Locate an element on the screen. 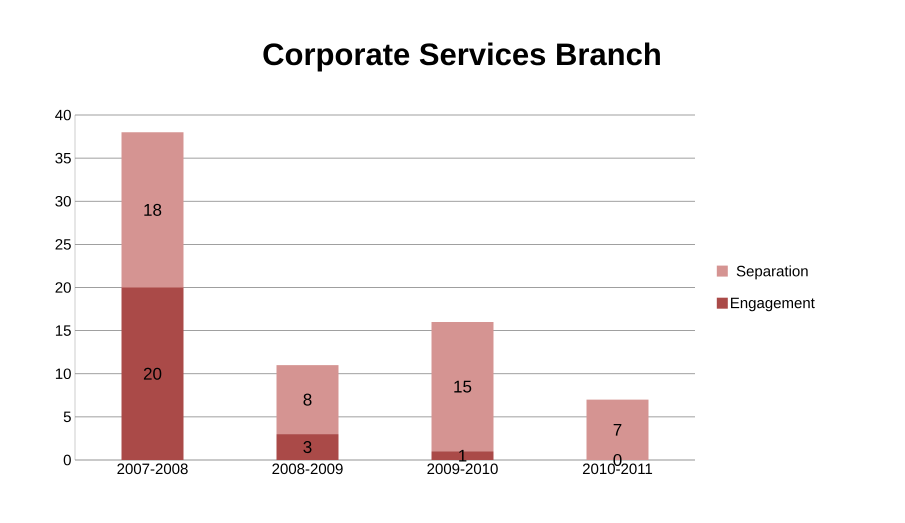  data-label: 15 is located at coordinates (463, 386).